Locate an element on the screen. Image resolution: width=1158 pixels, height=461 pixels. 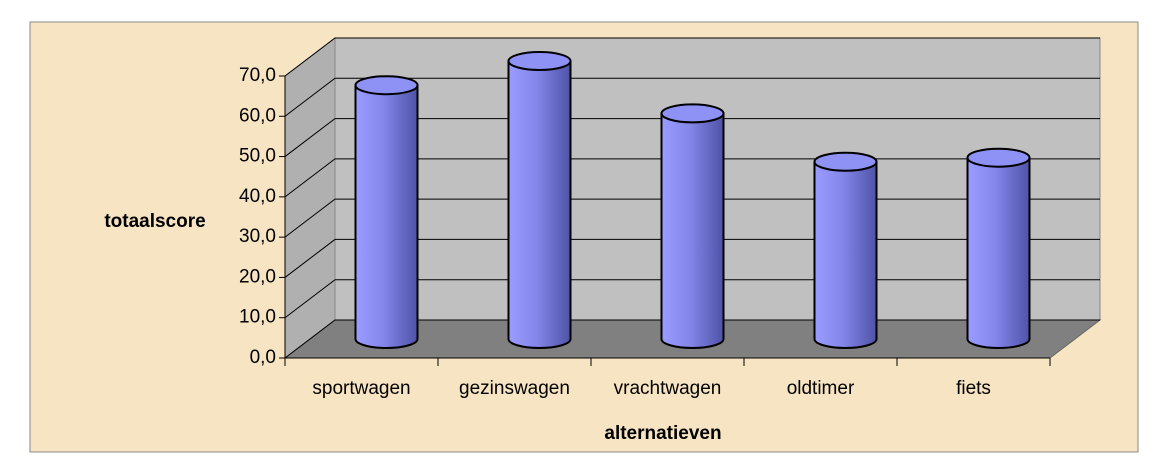
side-wall is located at coordinates (310, 198).